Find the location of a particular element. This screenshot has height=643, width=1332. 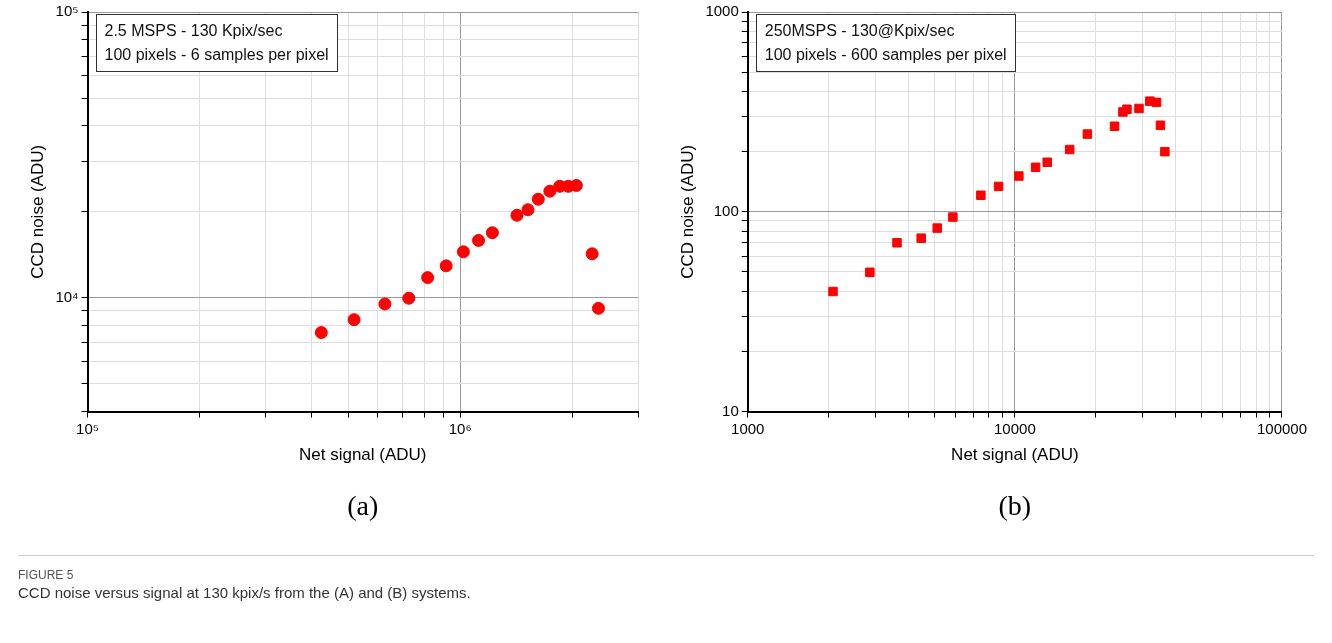

y-tick-label: 100 is located at coordinates (726, 210).